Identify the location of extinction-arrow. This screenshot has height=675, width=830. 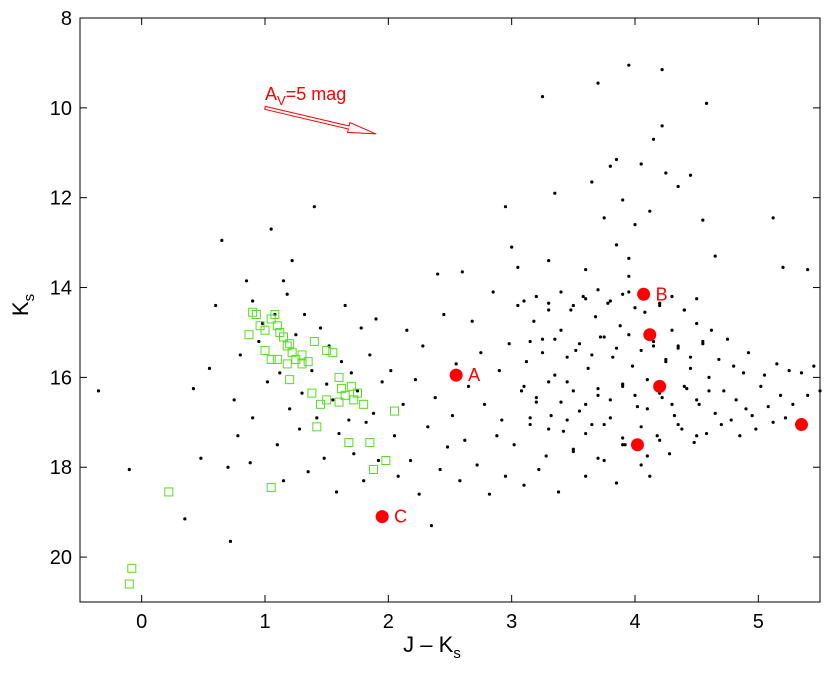
(320, 120).